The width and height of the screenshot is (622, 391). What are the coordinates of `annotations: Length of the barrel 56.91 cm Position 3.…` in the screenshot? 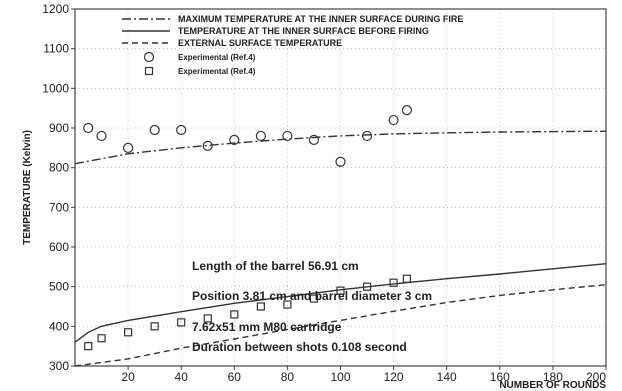 It's located at (312, 306).